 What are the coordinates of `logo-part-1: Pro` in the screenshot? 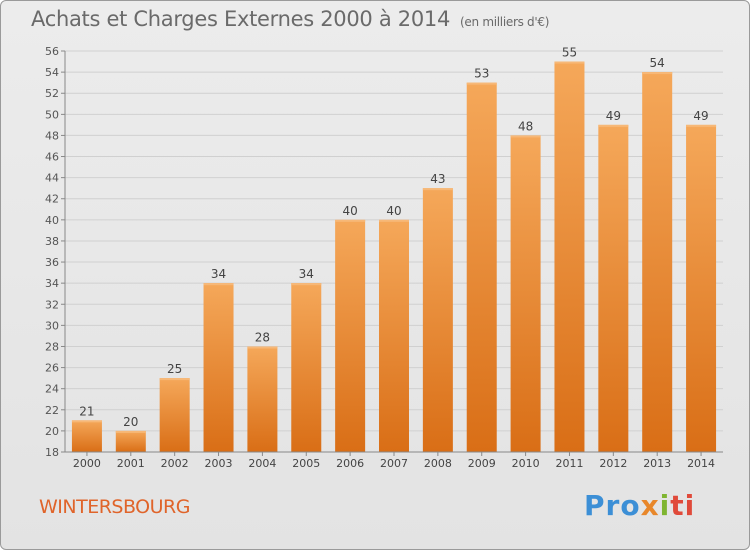 It's located at (612, 505).